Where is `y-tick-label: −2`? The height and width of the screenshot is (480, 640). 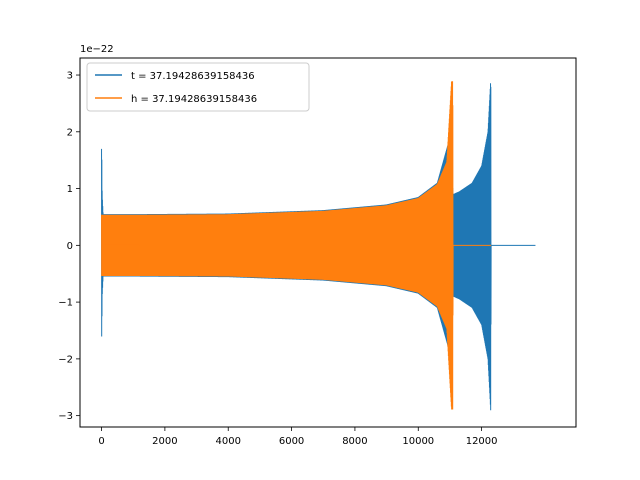
y-tick-label: −2 is located at coordinates (65, 359).